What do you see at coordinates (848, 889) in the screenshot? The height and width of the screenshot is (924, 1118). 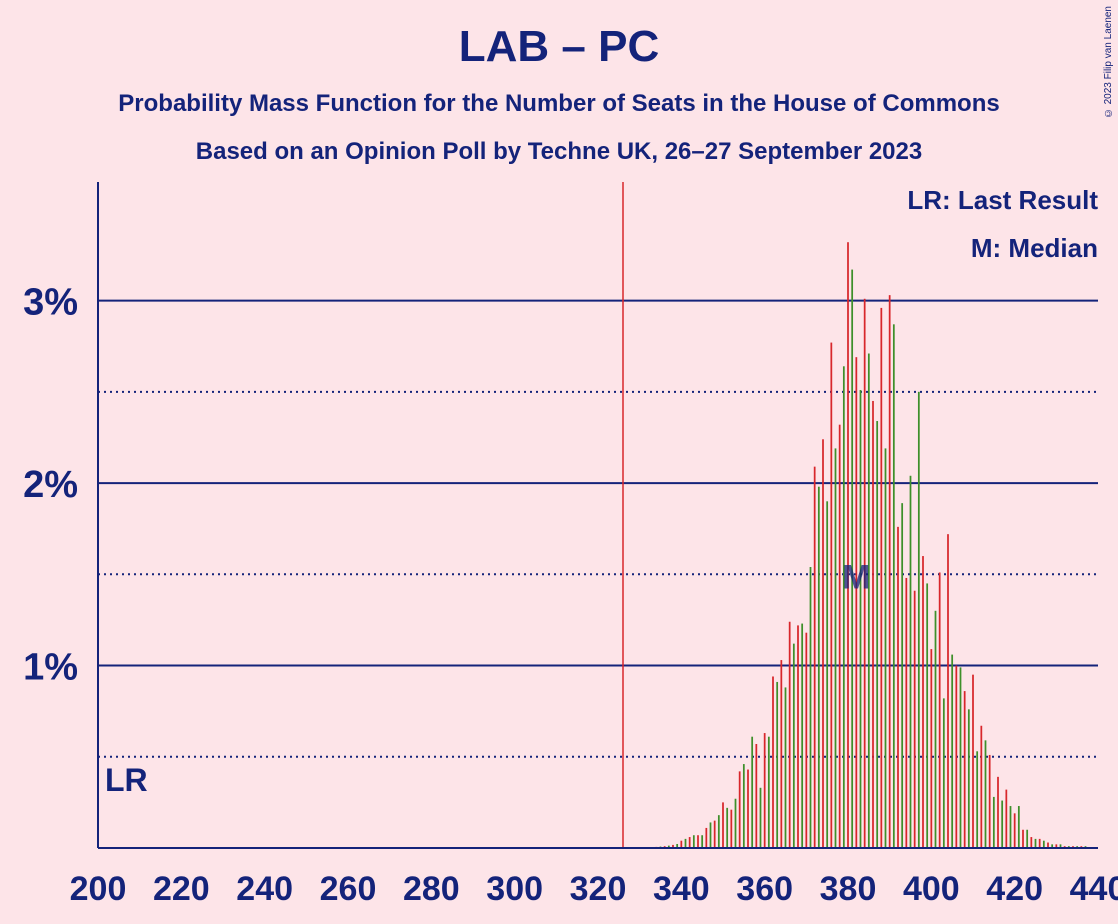 I see `x-tick-label: 380` at bounding box center [848, 889].